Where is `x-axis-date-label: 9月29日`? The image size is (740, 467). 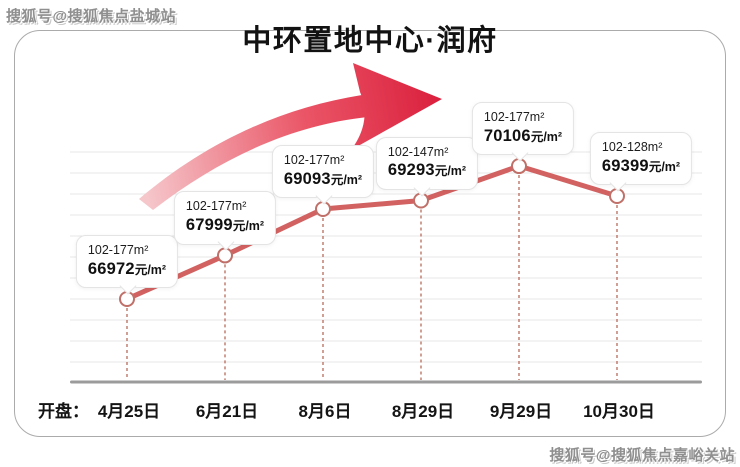
x-axis-date-label: 9月29日 is located at coordinates (521, 411).